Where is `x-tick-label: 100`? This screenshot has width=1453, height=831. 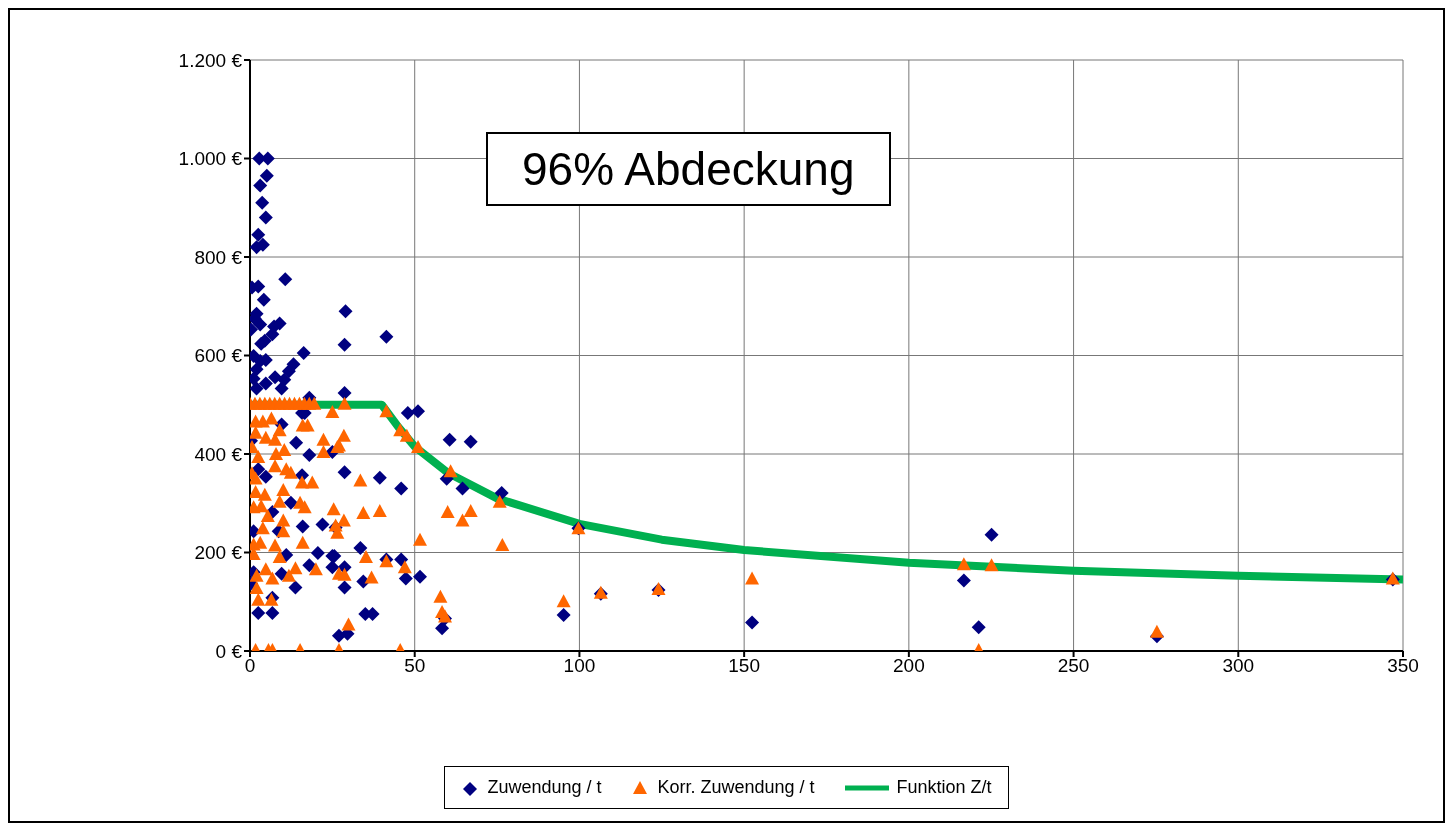
x-tick-label: 100 is located at coordinates (579, 666).